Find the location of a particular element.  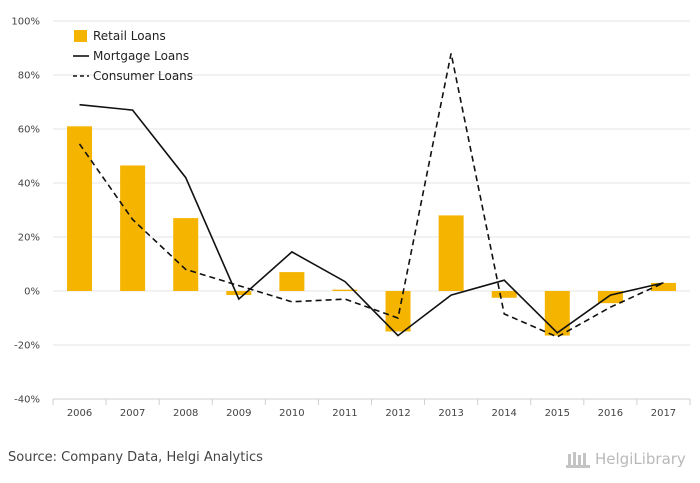

y-tick-label: 60% is located at coordinates (29, 130).